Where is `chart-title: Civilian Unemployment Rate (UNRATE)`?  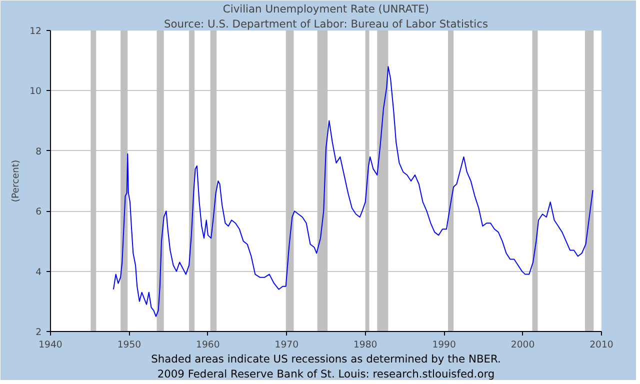 chart-title: Civilian Unemployment Rate (UNRATE) is located at coordinates (326, 9).